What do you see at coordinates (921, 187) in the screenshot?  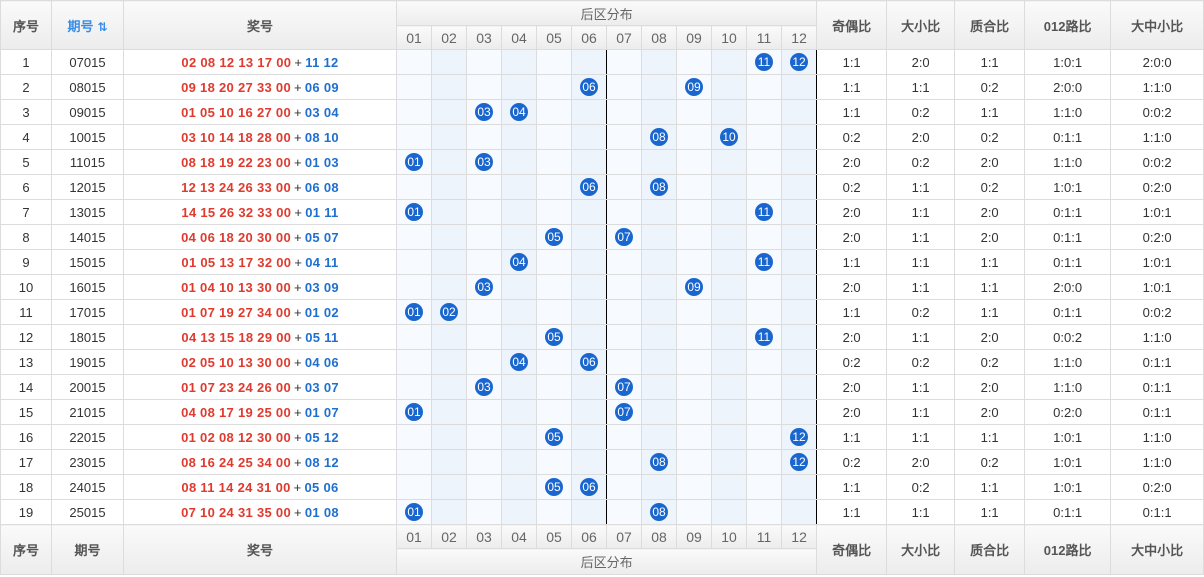 I see `ratio-big-small: 1:1` at bounding box center [921, 187].